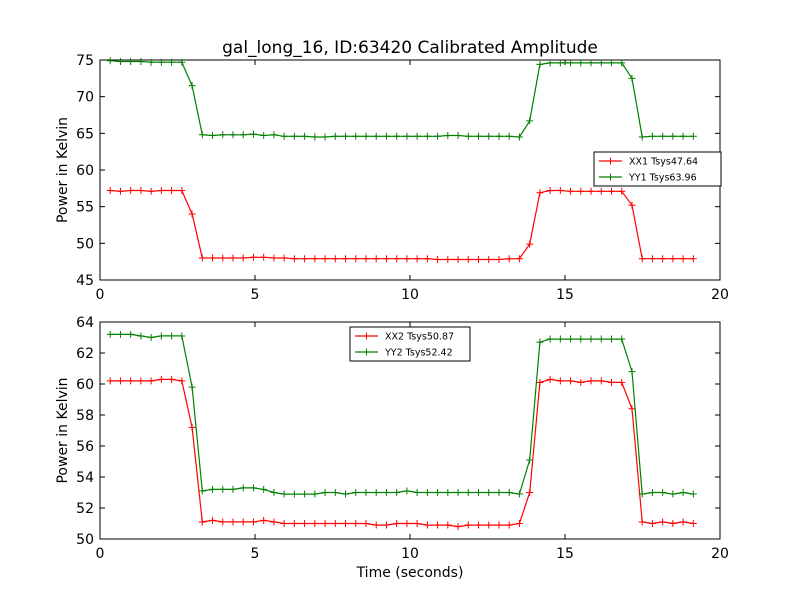 Image resolution: width=800 pixels, height=600 pixels. Describe the element at coordinates (402, 225) in the screenshot. I see `series-line` at that location.